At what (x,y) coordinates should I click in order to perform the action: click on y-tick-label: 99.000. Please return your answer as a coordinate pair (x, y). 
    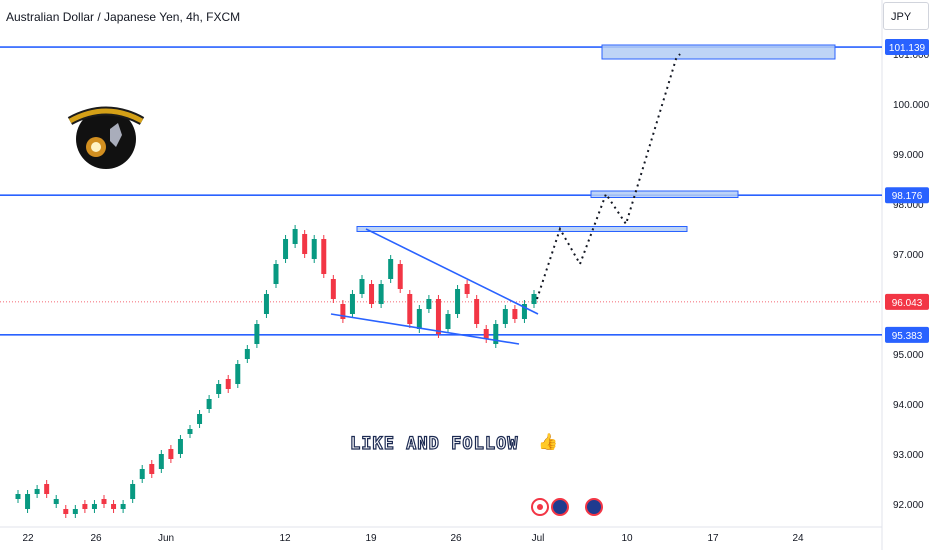
    Looking at the image, I should click on (908, 155).